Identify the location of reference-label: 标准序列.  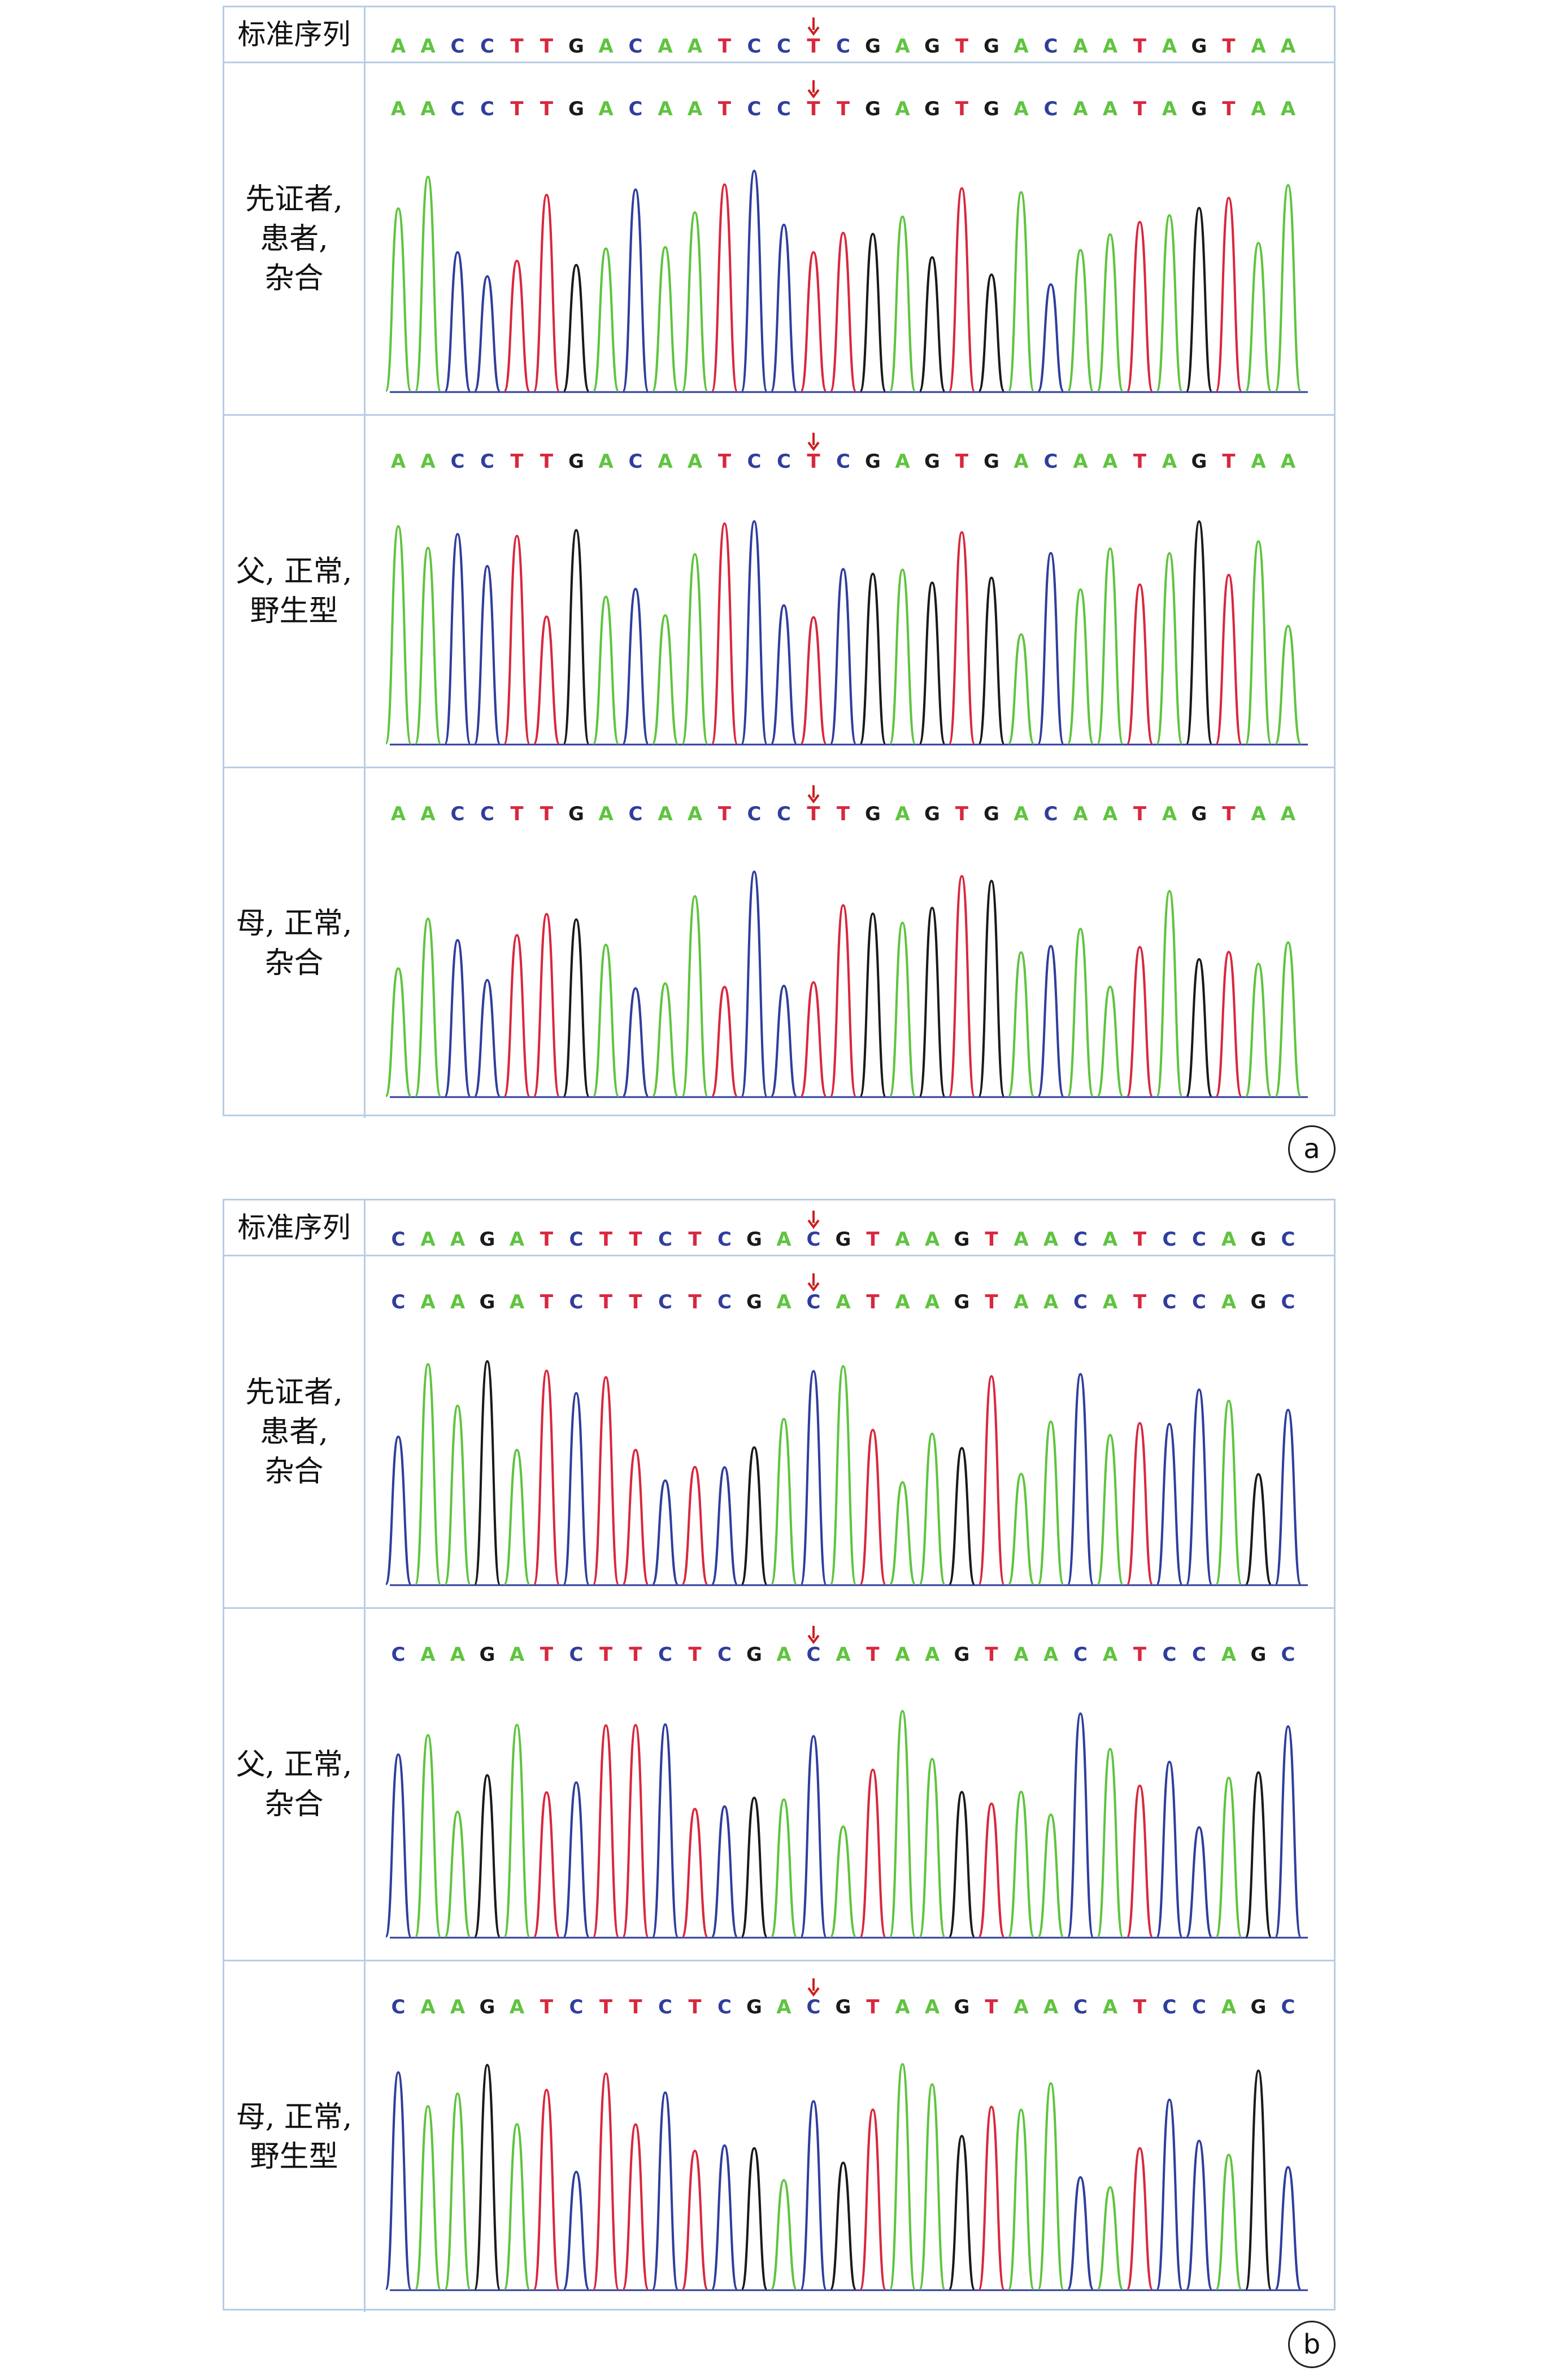
(295, 34).